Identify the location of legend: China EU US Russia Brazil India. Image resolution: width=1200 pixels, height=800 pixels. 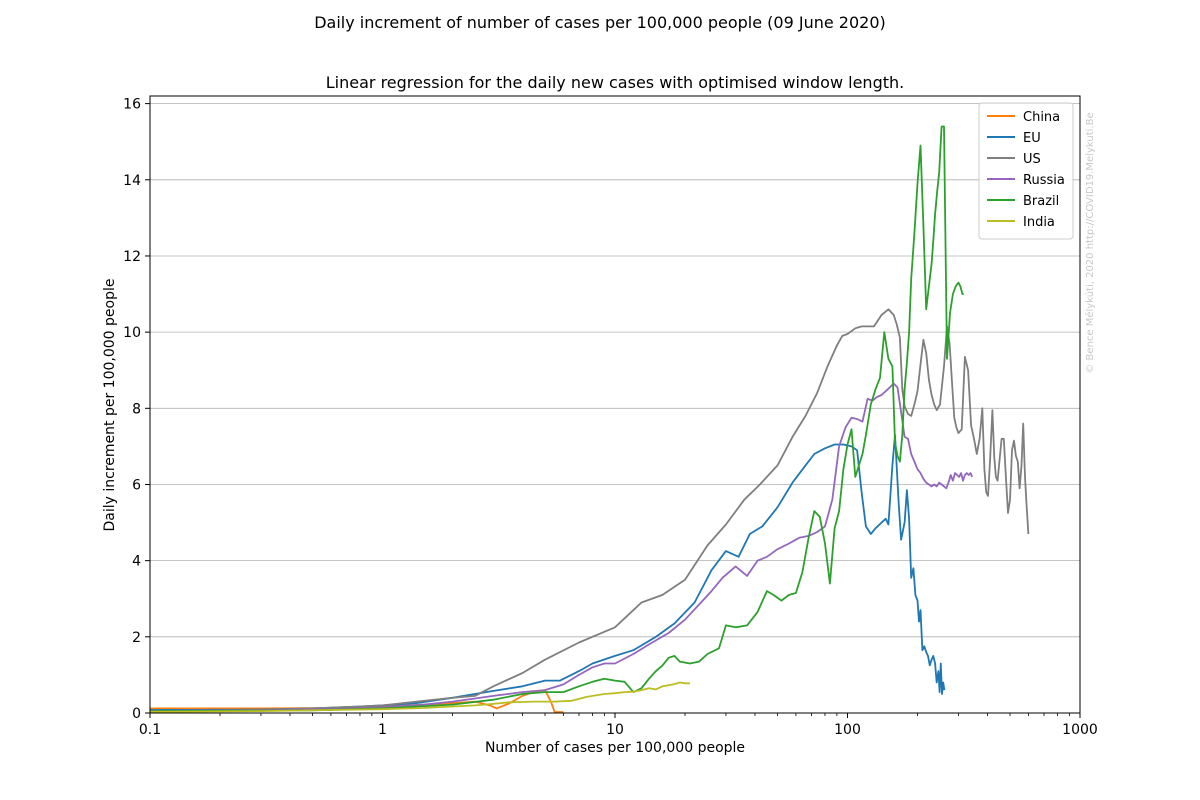
(1026, 171).